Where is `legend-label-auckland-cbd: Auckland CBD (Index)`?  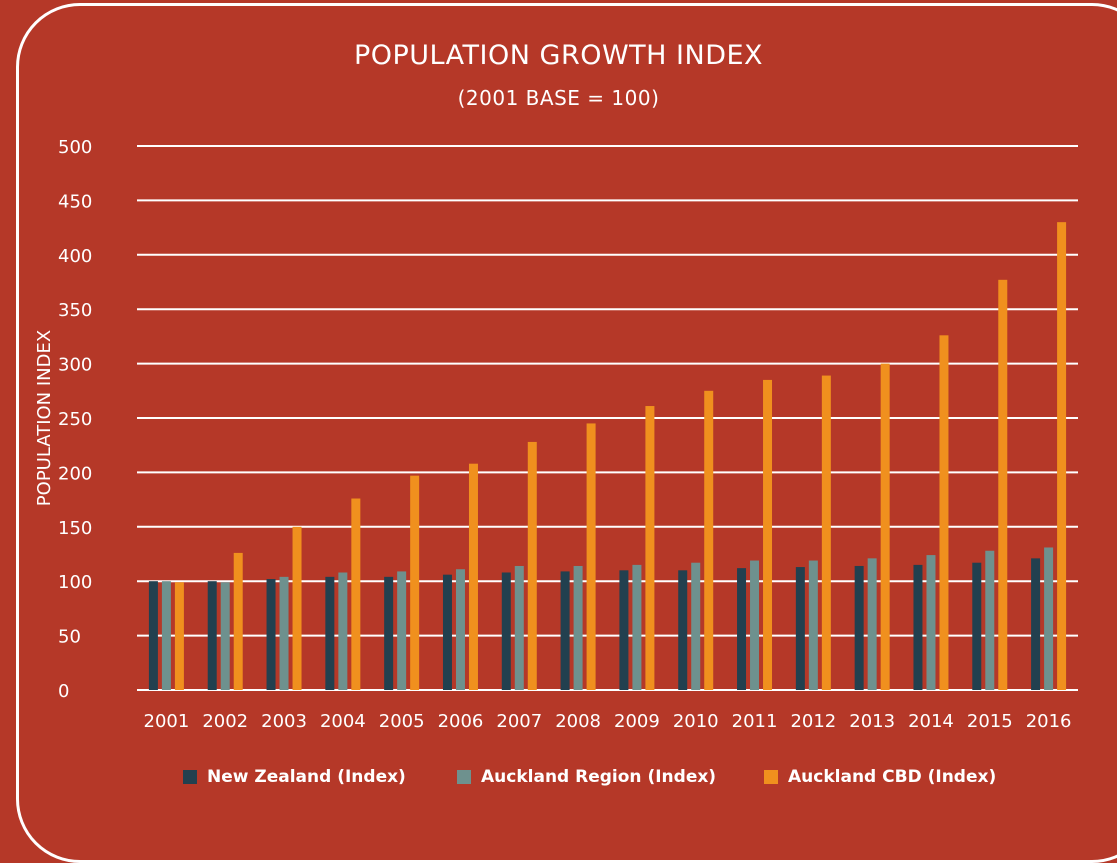
legend-label-auckland-cbd: Auckland CBD (Index) is located at coordinates (892, 777).